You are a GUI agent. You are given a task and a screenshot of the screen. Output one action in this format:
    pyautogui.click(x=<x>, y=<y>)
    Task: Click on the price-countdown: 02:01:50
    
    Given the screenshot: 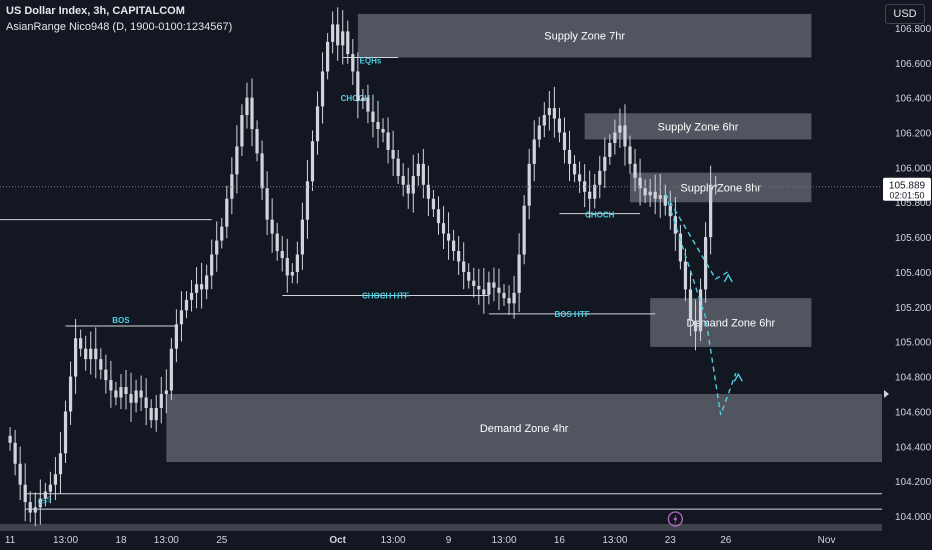 What is the action you would take?
    pyautogui.click(x=906, y=196)
    